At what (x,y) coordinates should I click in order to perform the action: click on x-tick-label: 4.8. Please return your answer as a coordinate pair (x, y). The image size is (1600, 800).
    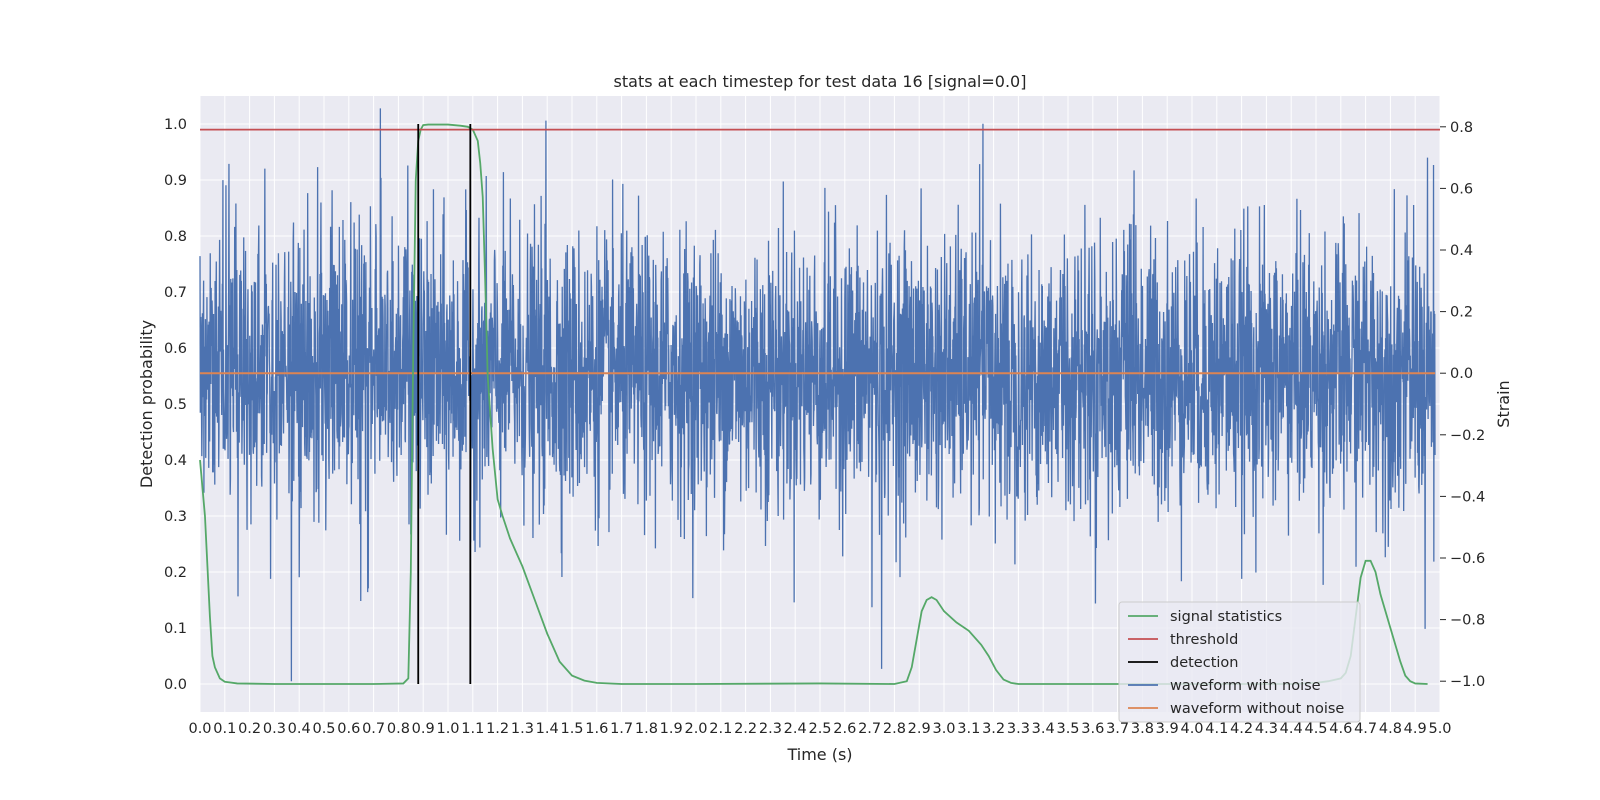
    Looking at the image, I should click on (1390, 729).